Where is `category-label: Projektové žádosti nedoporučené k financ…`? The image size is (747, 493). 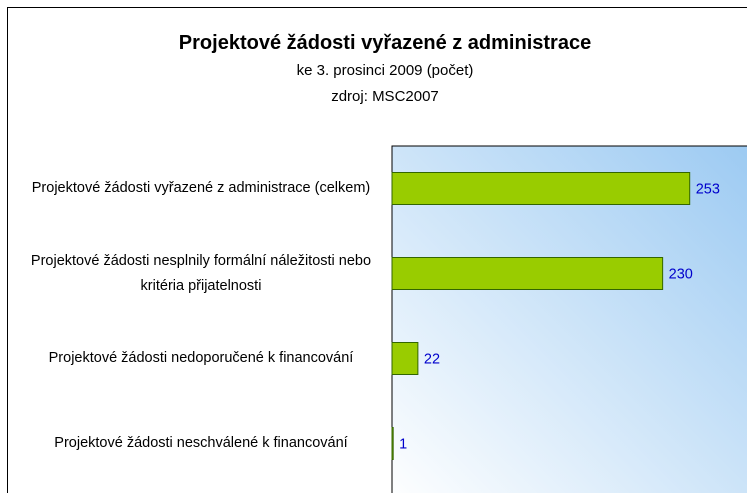 category-label: Projektové žádosti nedoporučené k financ… is located at coordinates (201, 358).